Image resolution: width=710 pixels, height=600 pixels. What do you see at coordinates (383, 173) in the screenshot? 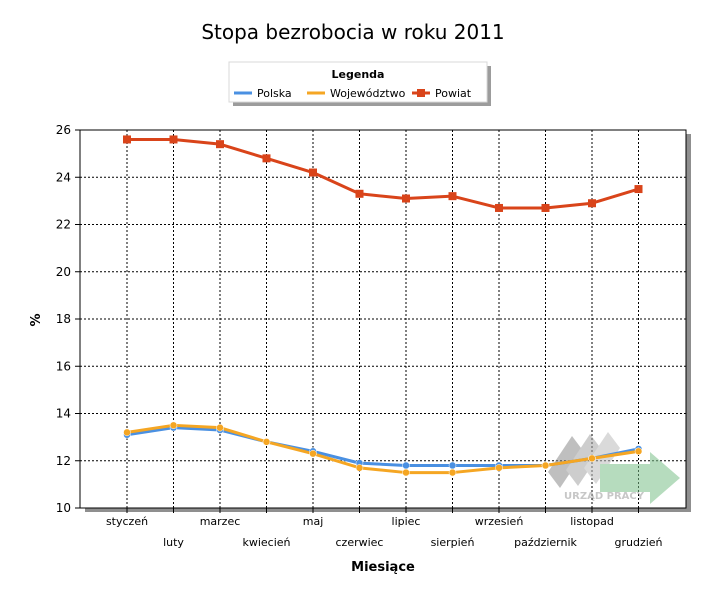
I see `series-line-powiat` at bounding box center [383, 173].